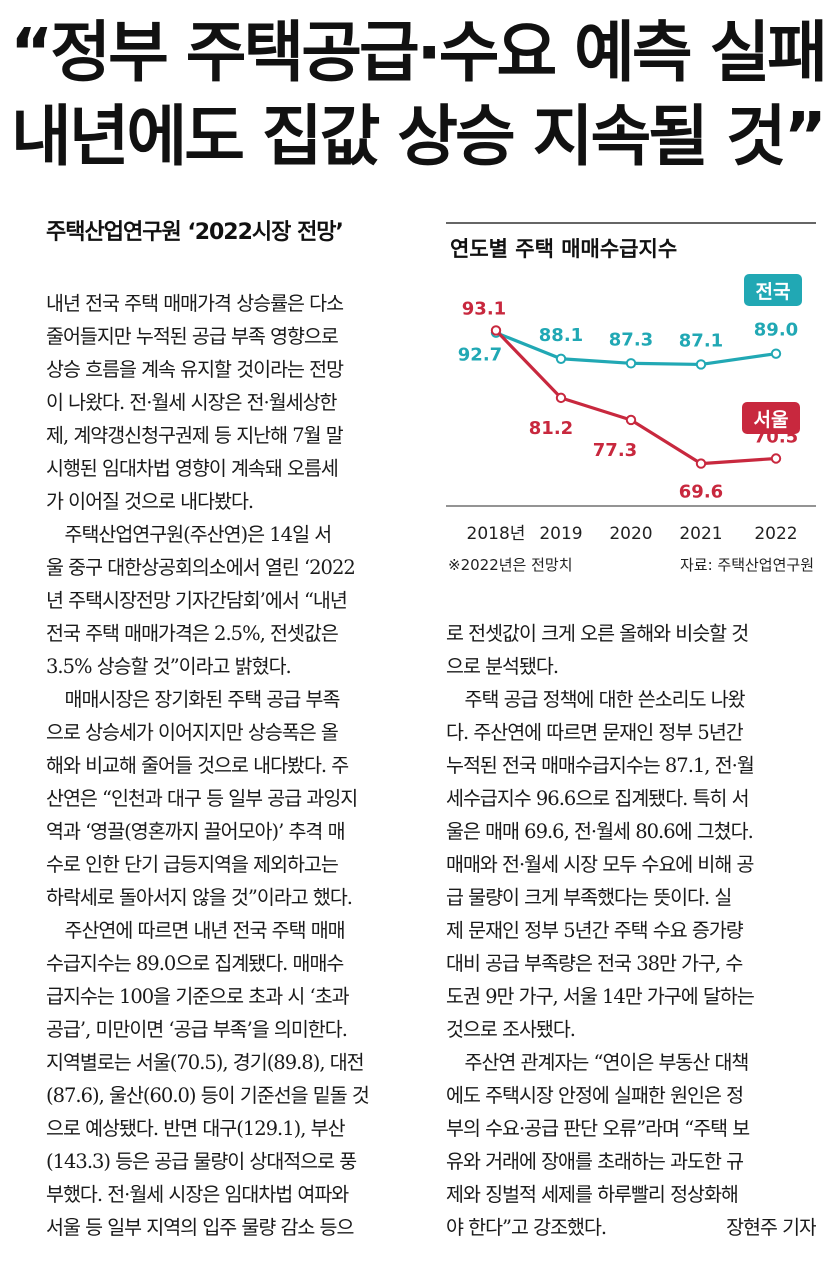 The height and width of the screenshot is (1280, 835). What do you see at coordinates (150, 501) in the screenshot?
I see `article-line-text: 가 이어질 것으로 내다봤다.` at bounding box center [150, 501].